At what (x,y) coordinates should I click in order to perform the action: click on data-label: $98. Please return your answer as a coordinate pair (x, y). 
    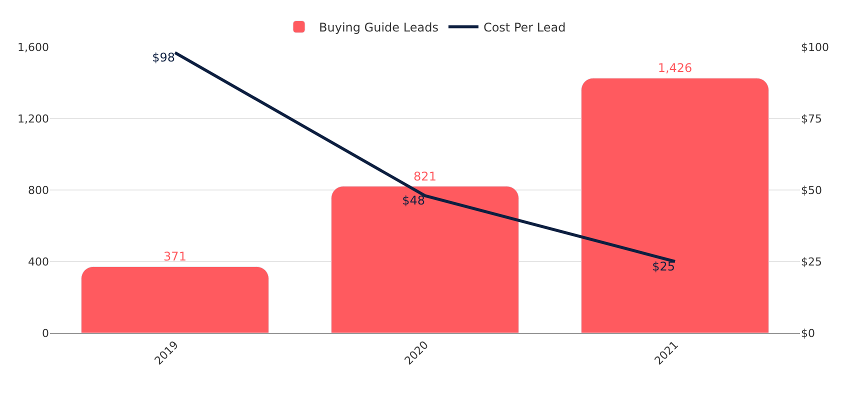
    Looking at the image, I should click on (163, 57).